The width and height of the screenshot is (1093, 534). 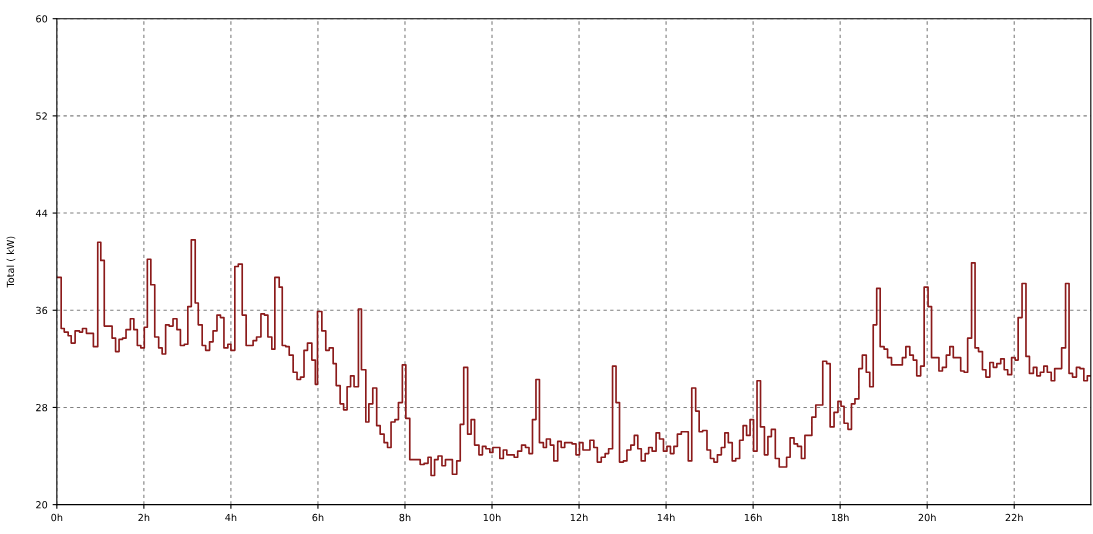 What do you see at coordinates (57, 517) in the screenshot?
I see `x-tick-label: 0h` at bounding box center [57, 517].